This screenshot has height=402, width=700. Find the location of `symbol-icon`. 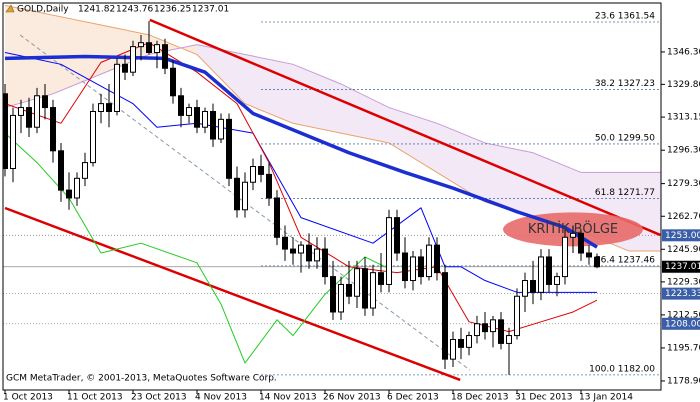

symbol-icon is located at coordinates (10, 8).